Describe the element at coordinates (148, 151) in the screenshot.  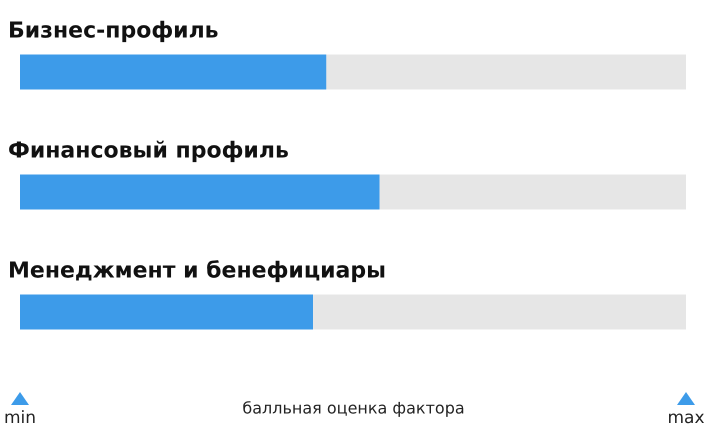
I see `y-tick-label: Финансовый профиль` at that location.